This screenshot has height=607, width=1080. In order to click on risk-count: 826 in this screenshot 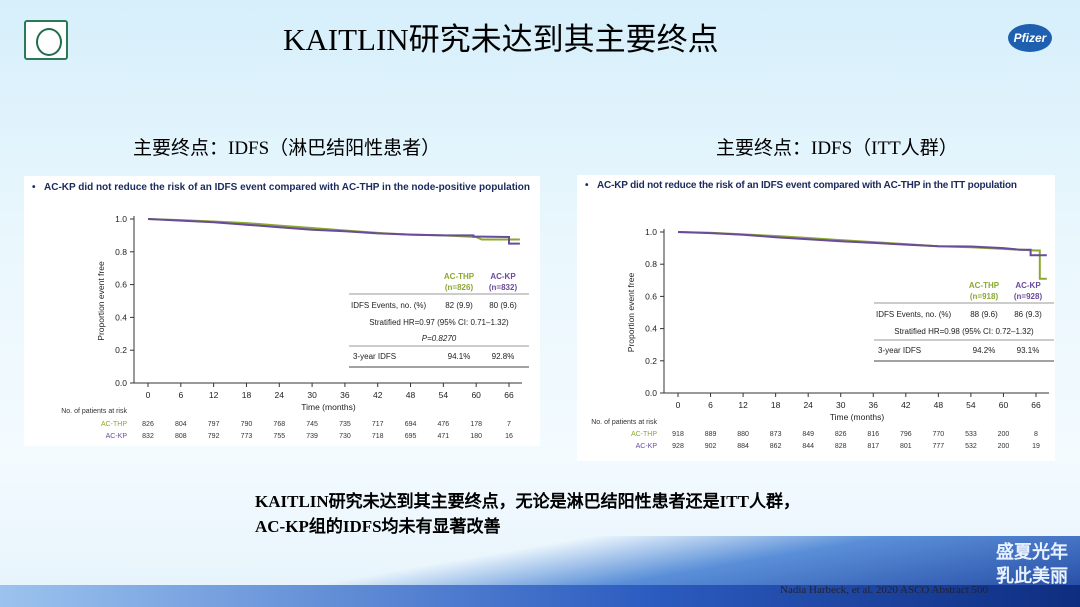, I will do `click(841, 434)`.